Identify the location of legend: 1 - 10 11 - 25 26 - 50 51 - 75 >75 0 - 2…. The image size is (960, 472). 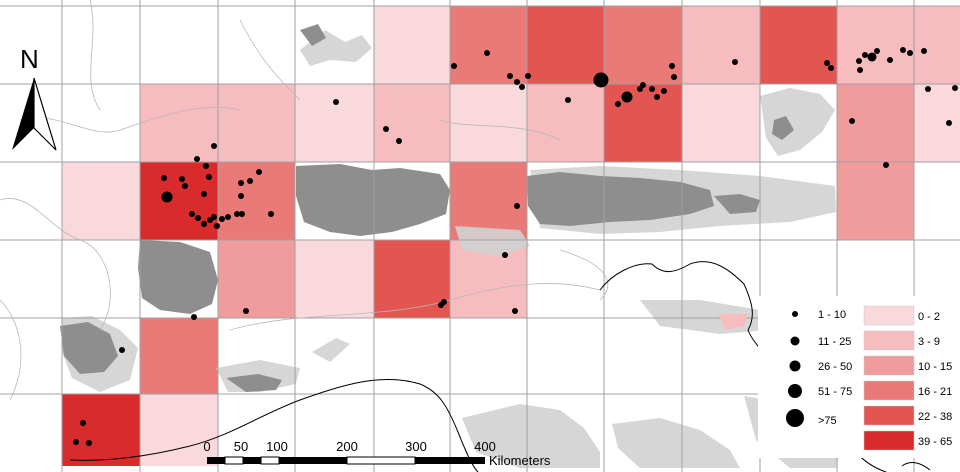
(859, 377).